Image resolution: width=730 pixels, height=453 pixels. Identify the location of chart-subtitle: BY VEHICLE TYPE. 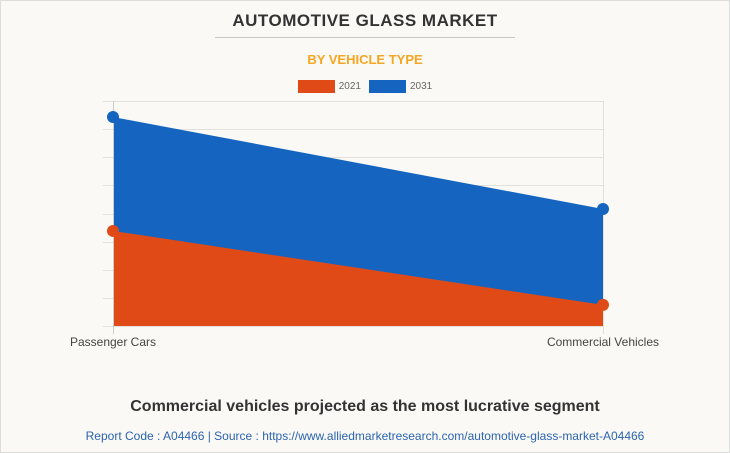
(365, 59).